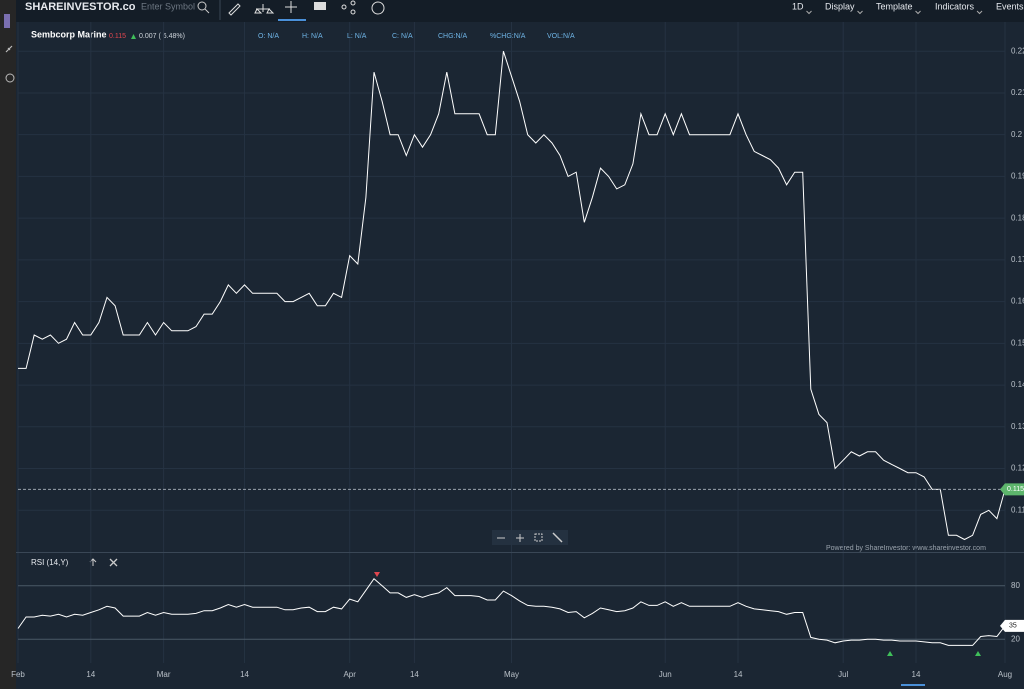  What do you see at coordinates (1017, 426) in the screenshot?
I see `y-tick-label: 0.13` at bounding box center [1017, 426].